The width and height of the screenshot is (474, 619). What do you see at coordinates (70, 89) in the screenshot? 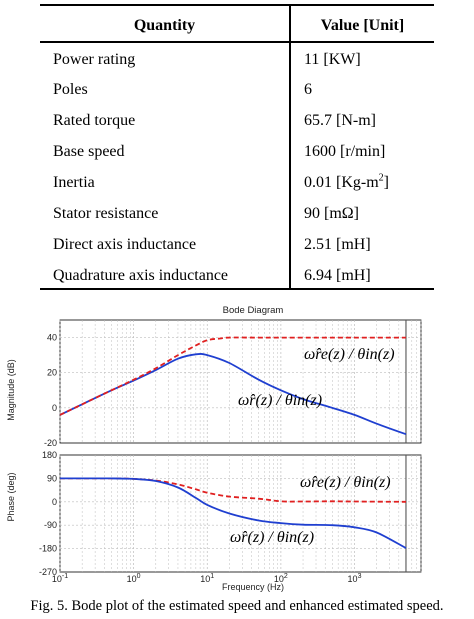
I see `quantity-poles: Poles` at bounding box center [70, 89].